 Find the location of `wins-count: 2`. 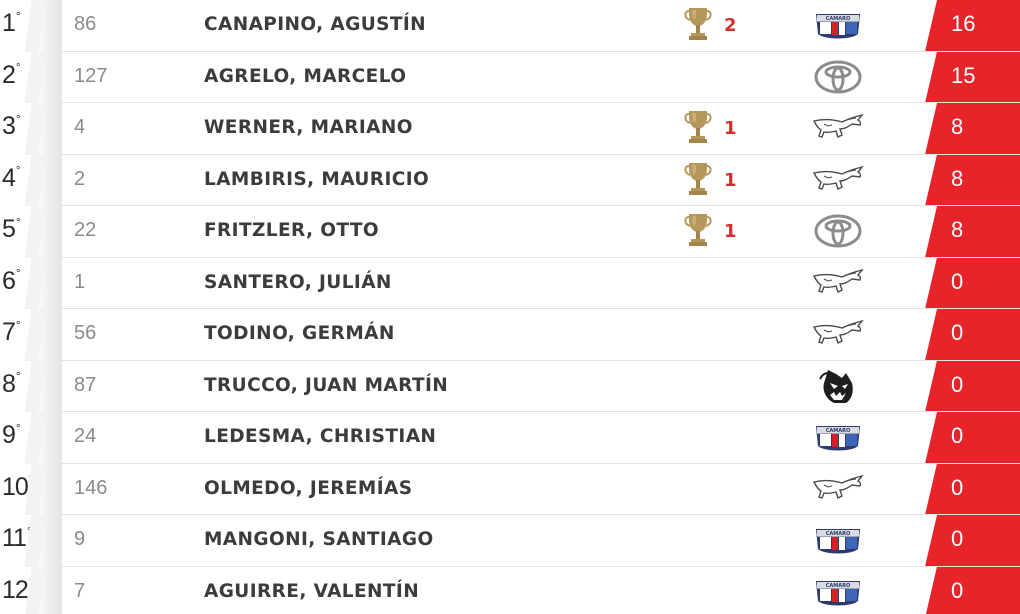

wins-count: 2 is located at coordinates (730, 25).